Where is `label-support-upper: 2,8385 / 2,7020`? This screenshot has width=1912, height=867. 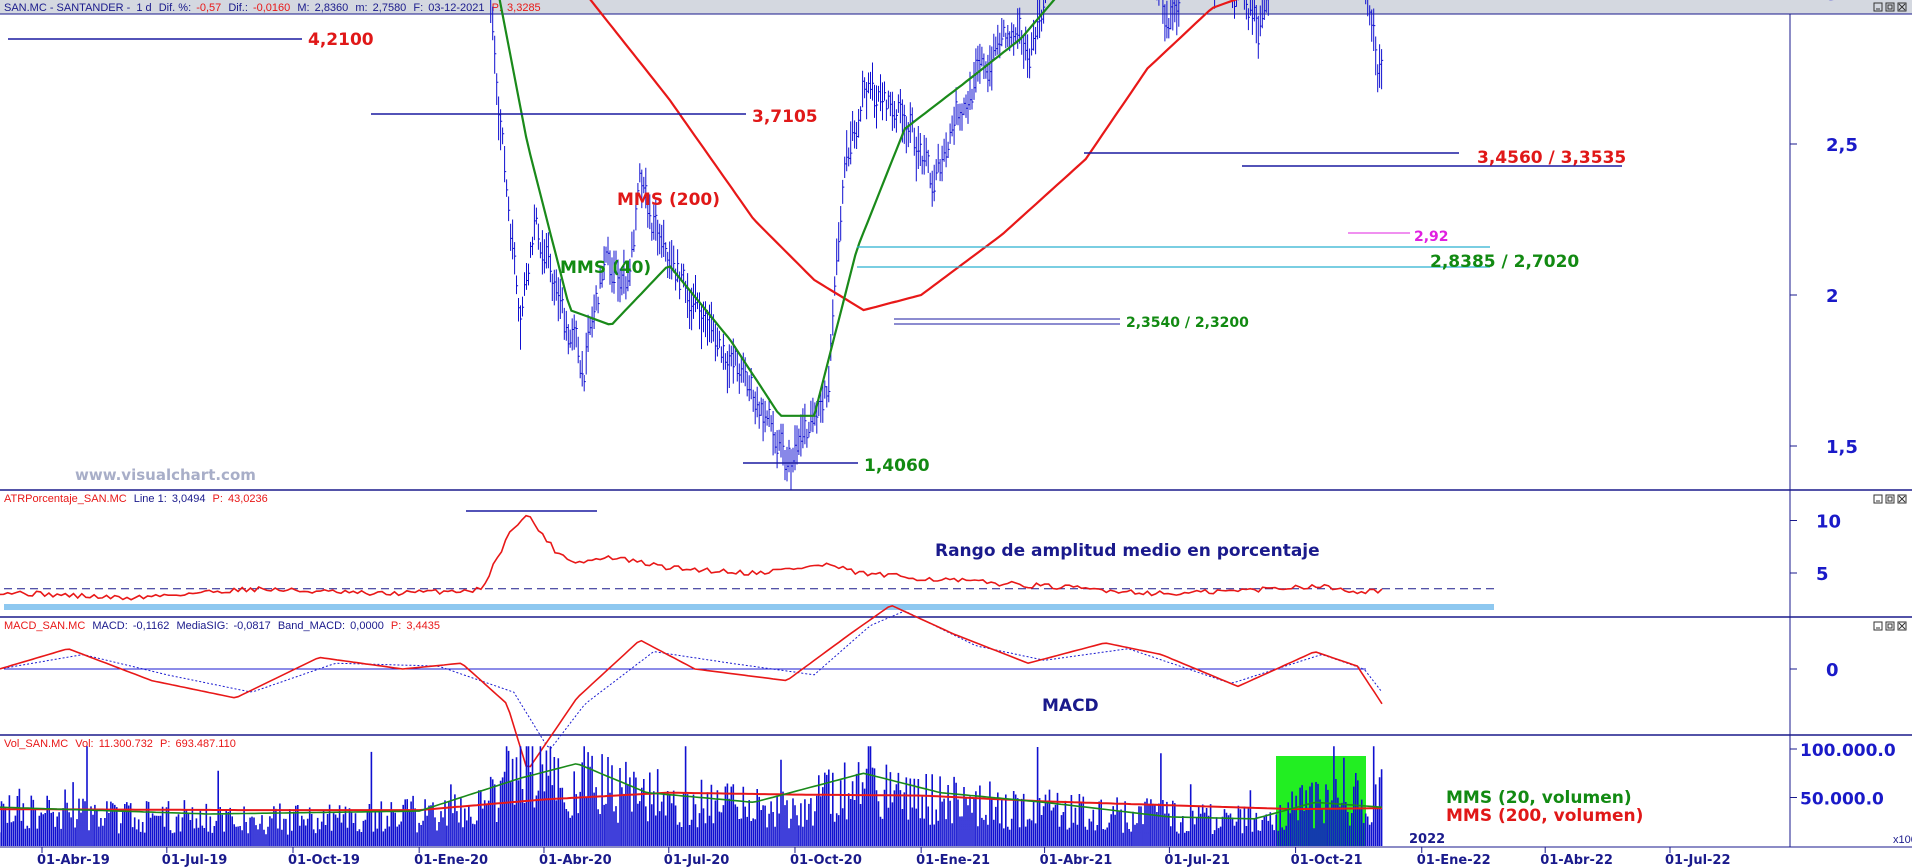 label-support-upper: 2,8385 / 2,7020 is located at coordinates (1504, 262).